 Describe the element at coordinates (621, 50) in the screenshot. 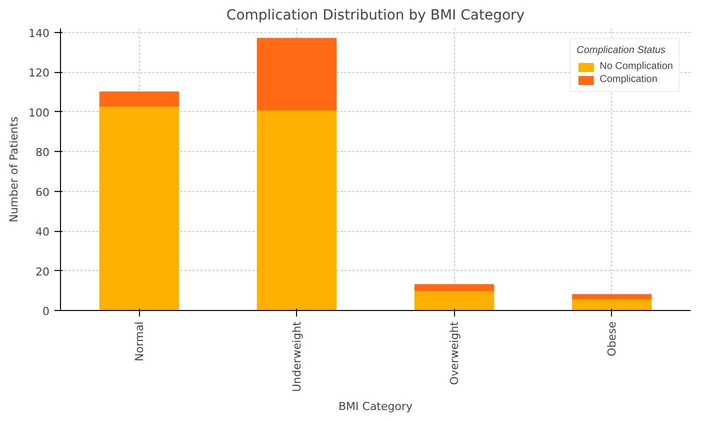

I see `legend-title: Complication Status` at that location.